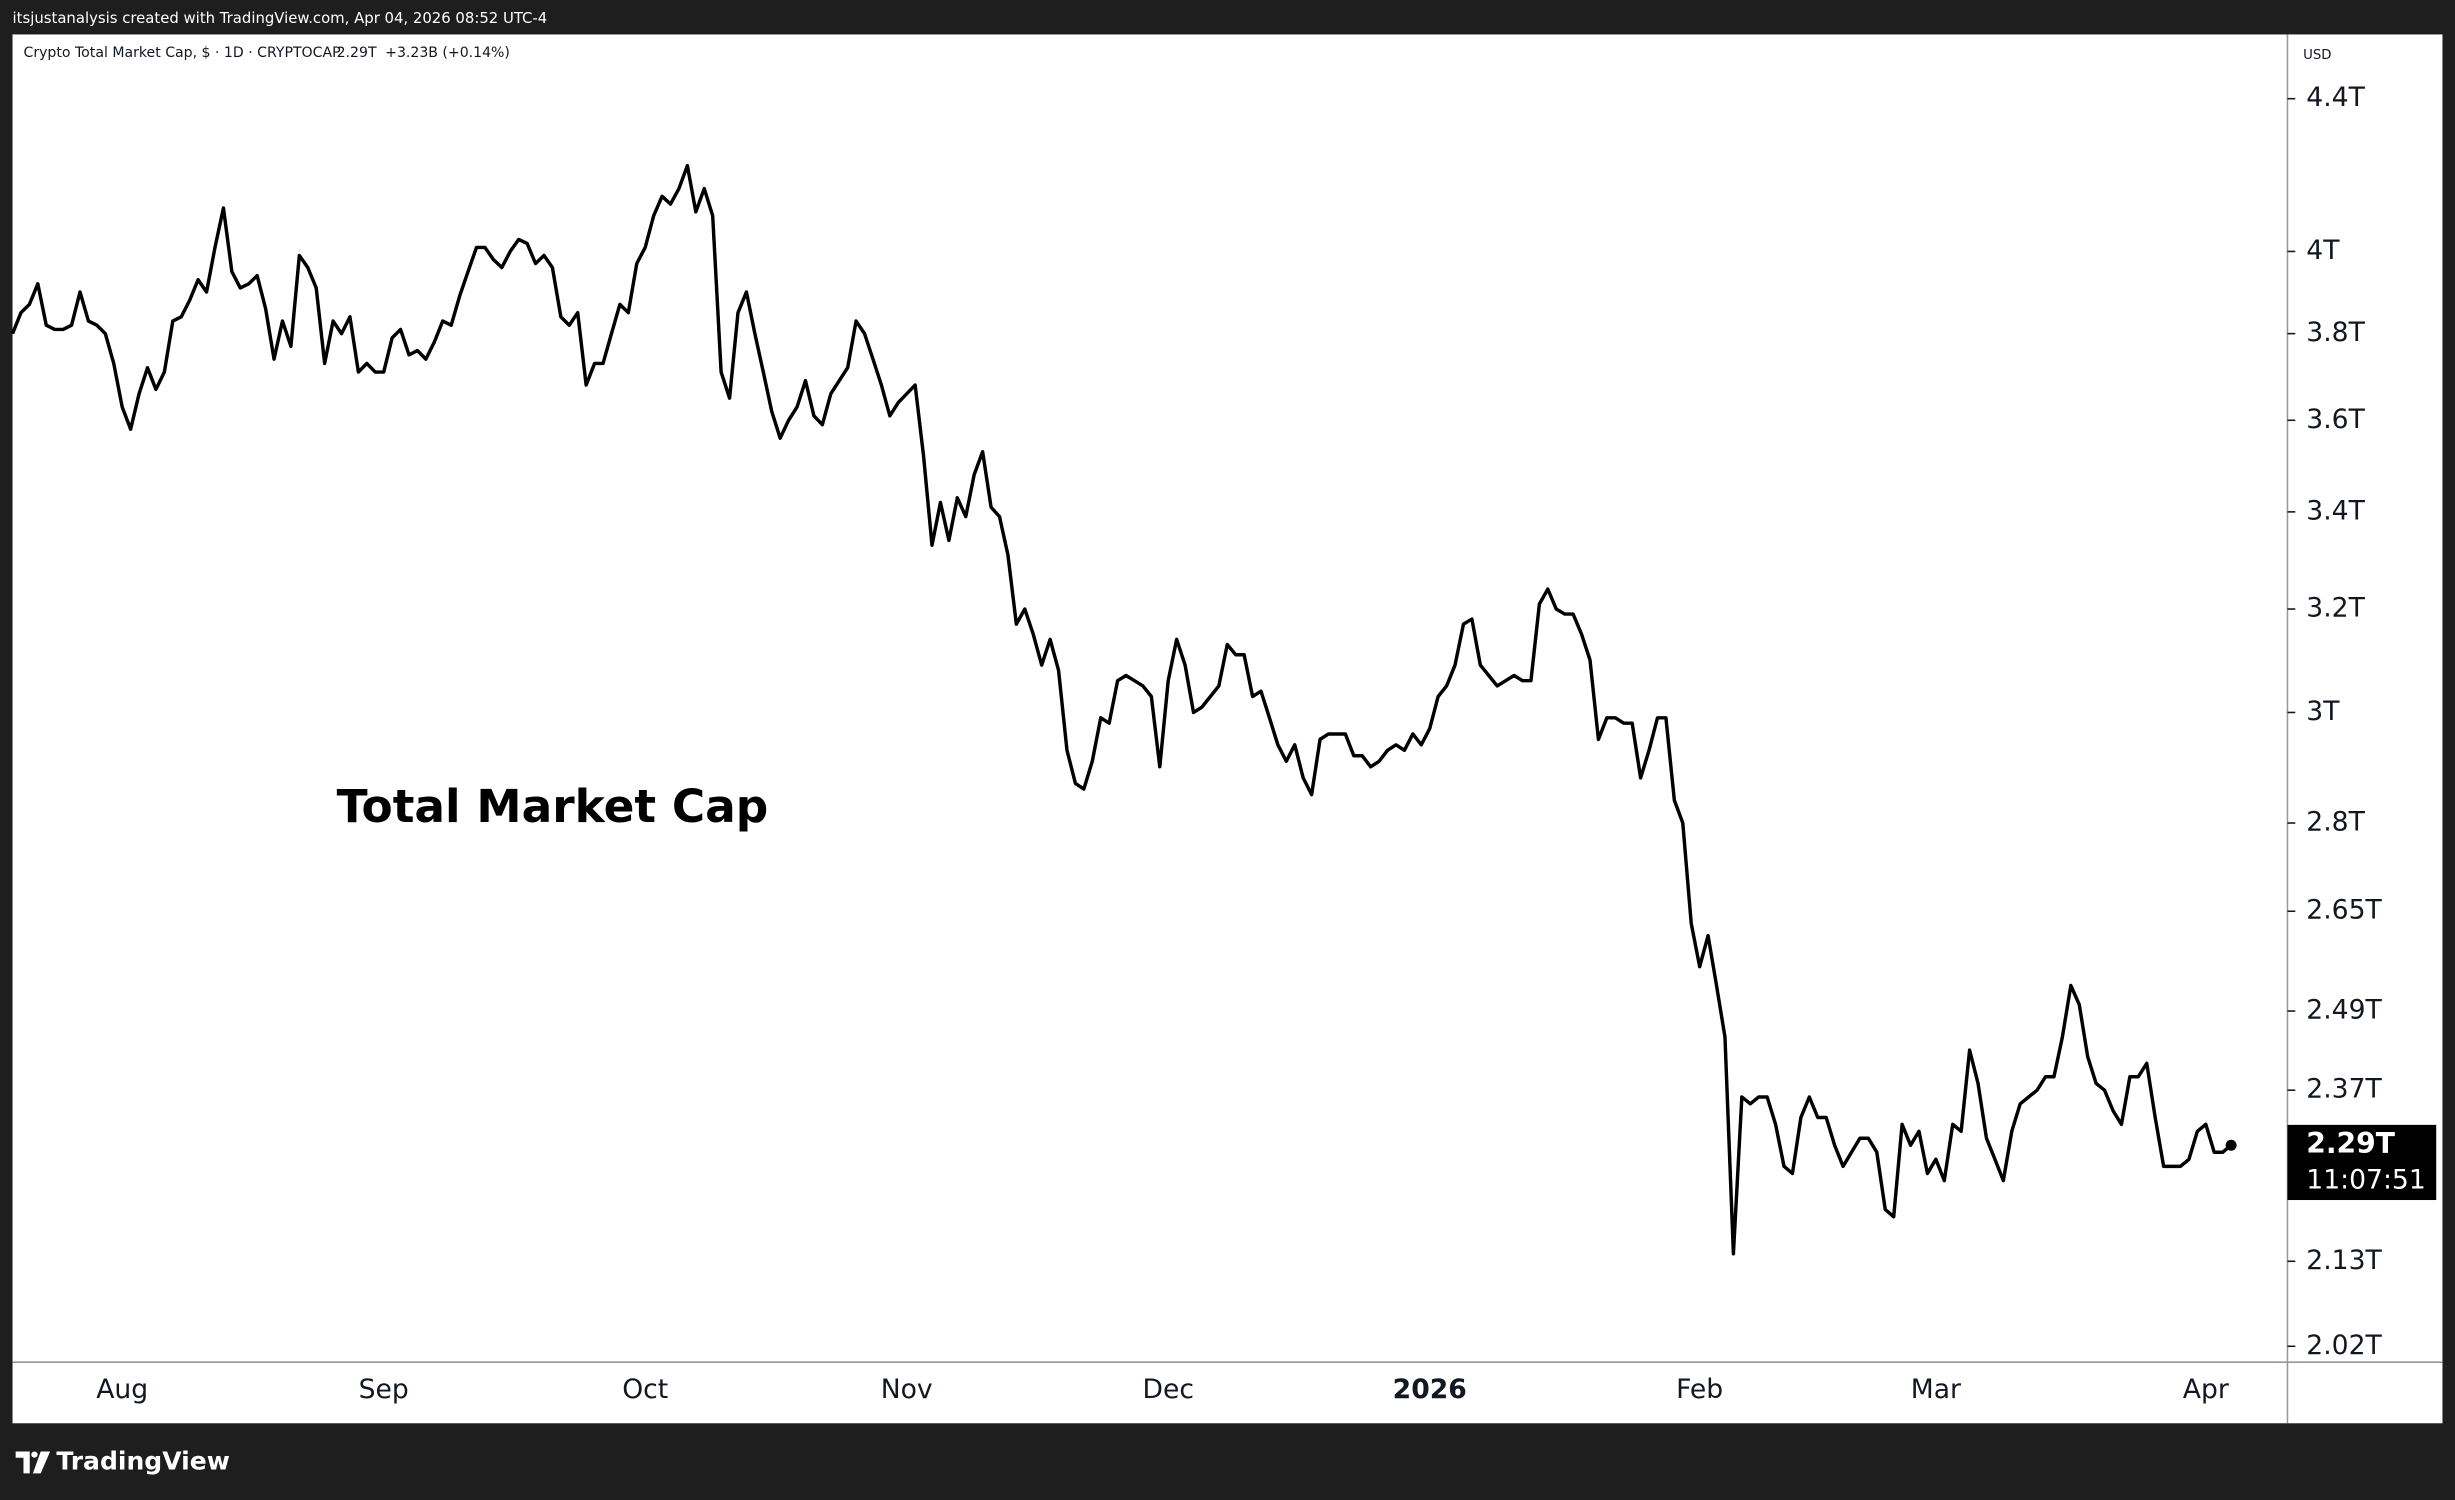 This screenshot has height=1500, width=2455. Describe the element at coordinates (2344, 1260) in the screenshot. I see `y-tick-label: 2.13T` at that location.